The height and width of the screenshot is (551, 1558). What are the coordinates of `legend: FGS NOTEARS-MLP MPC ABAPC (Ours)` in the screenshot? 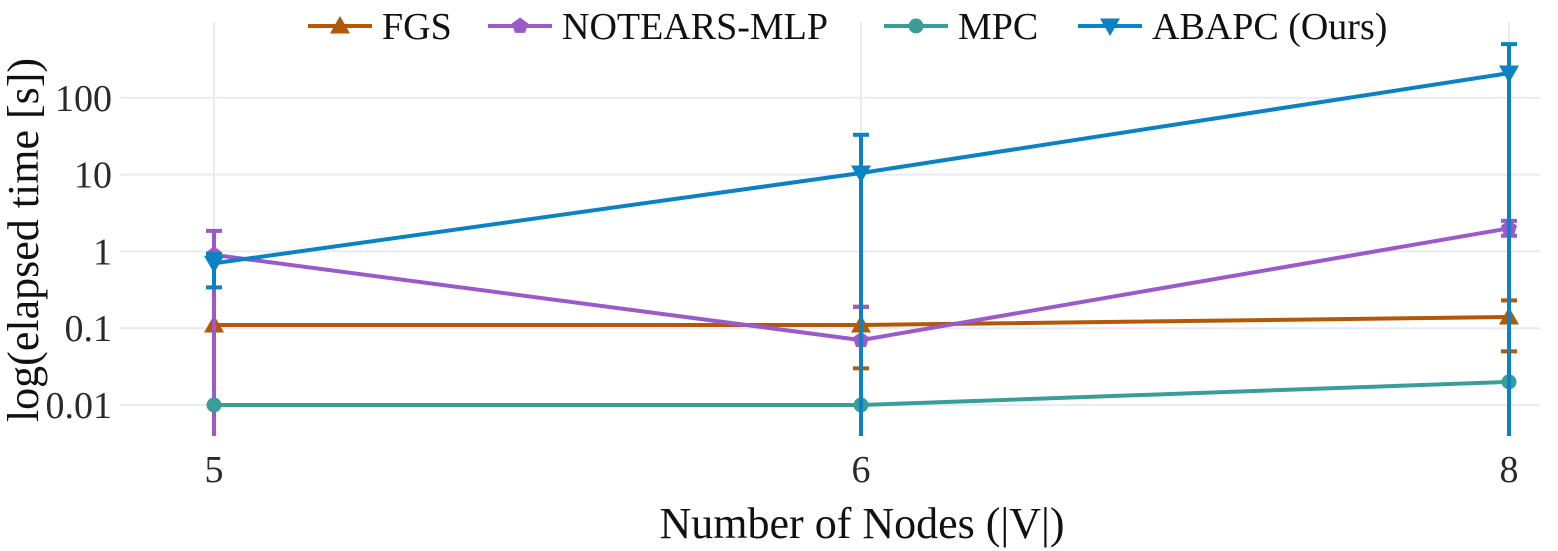 It's located at (847, 27).